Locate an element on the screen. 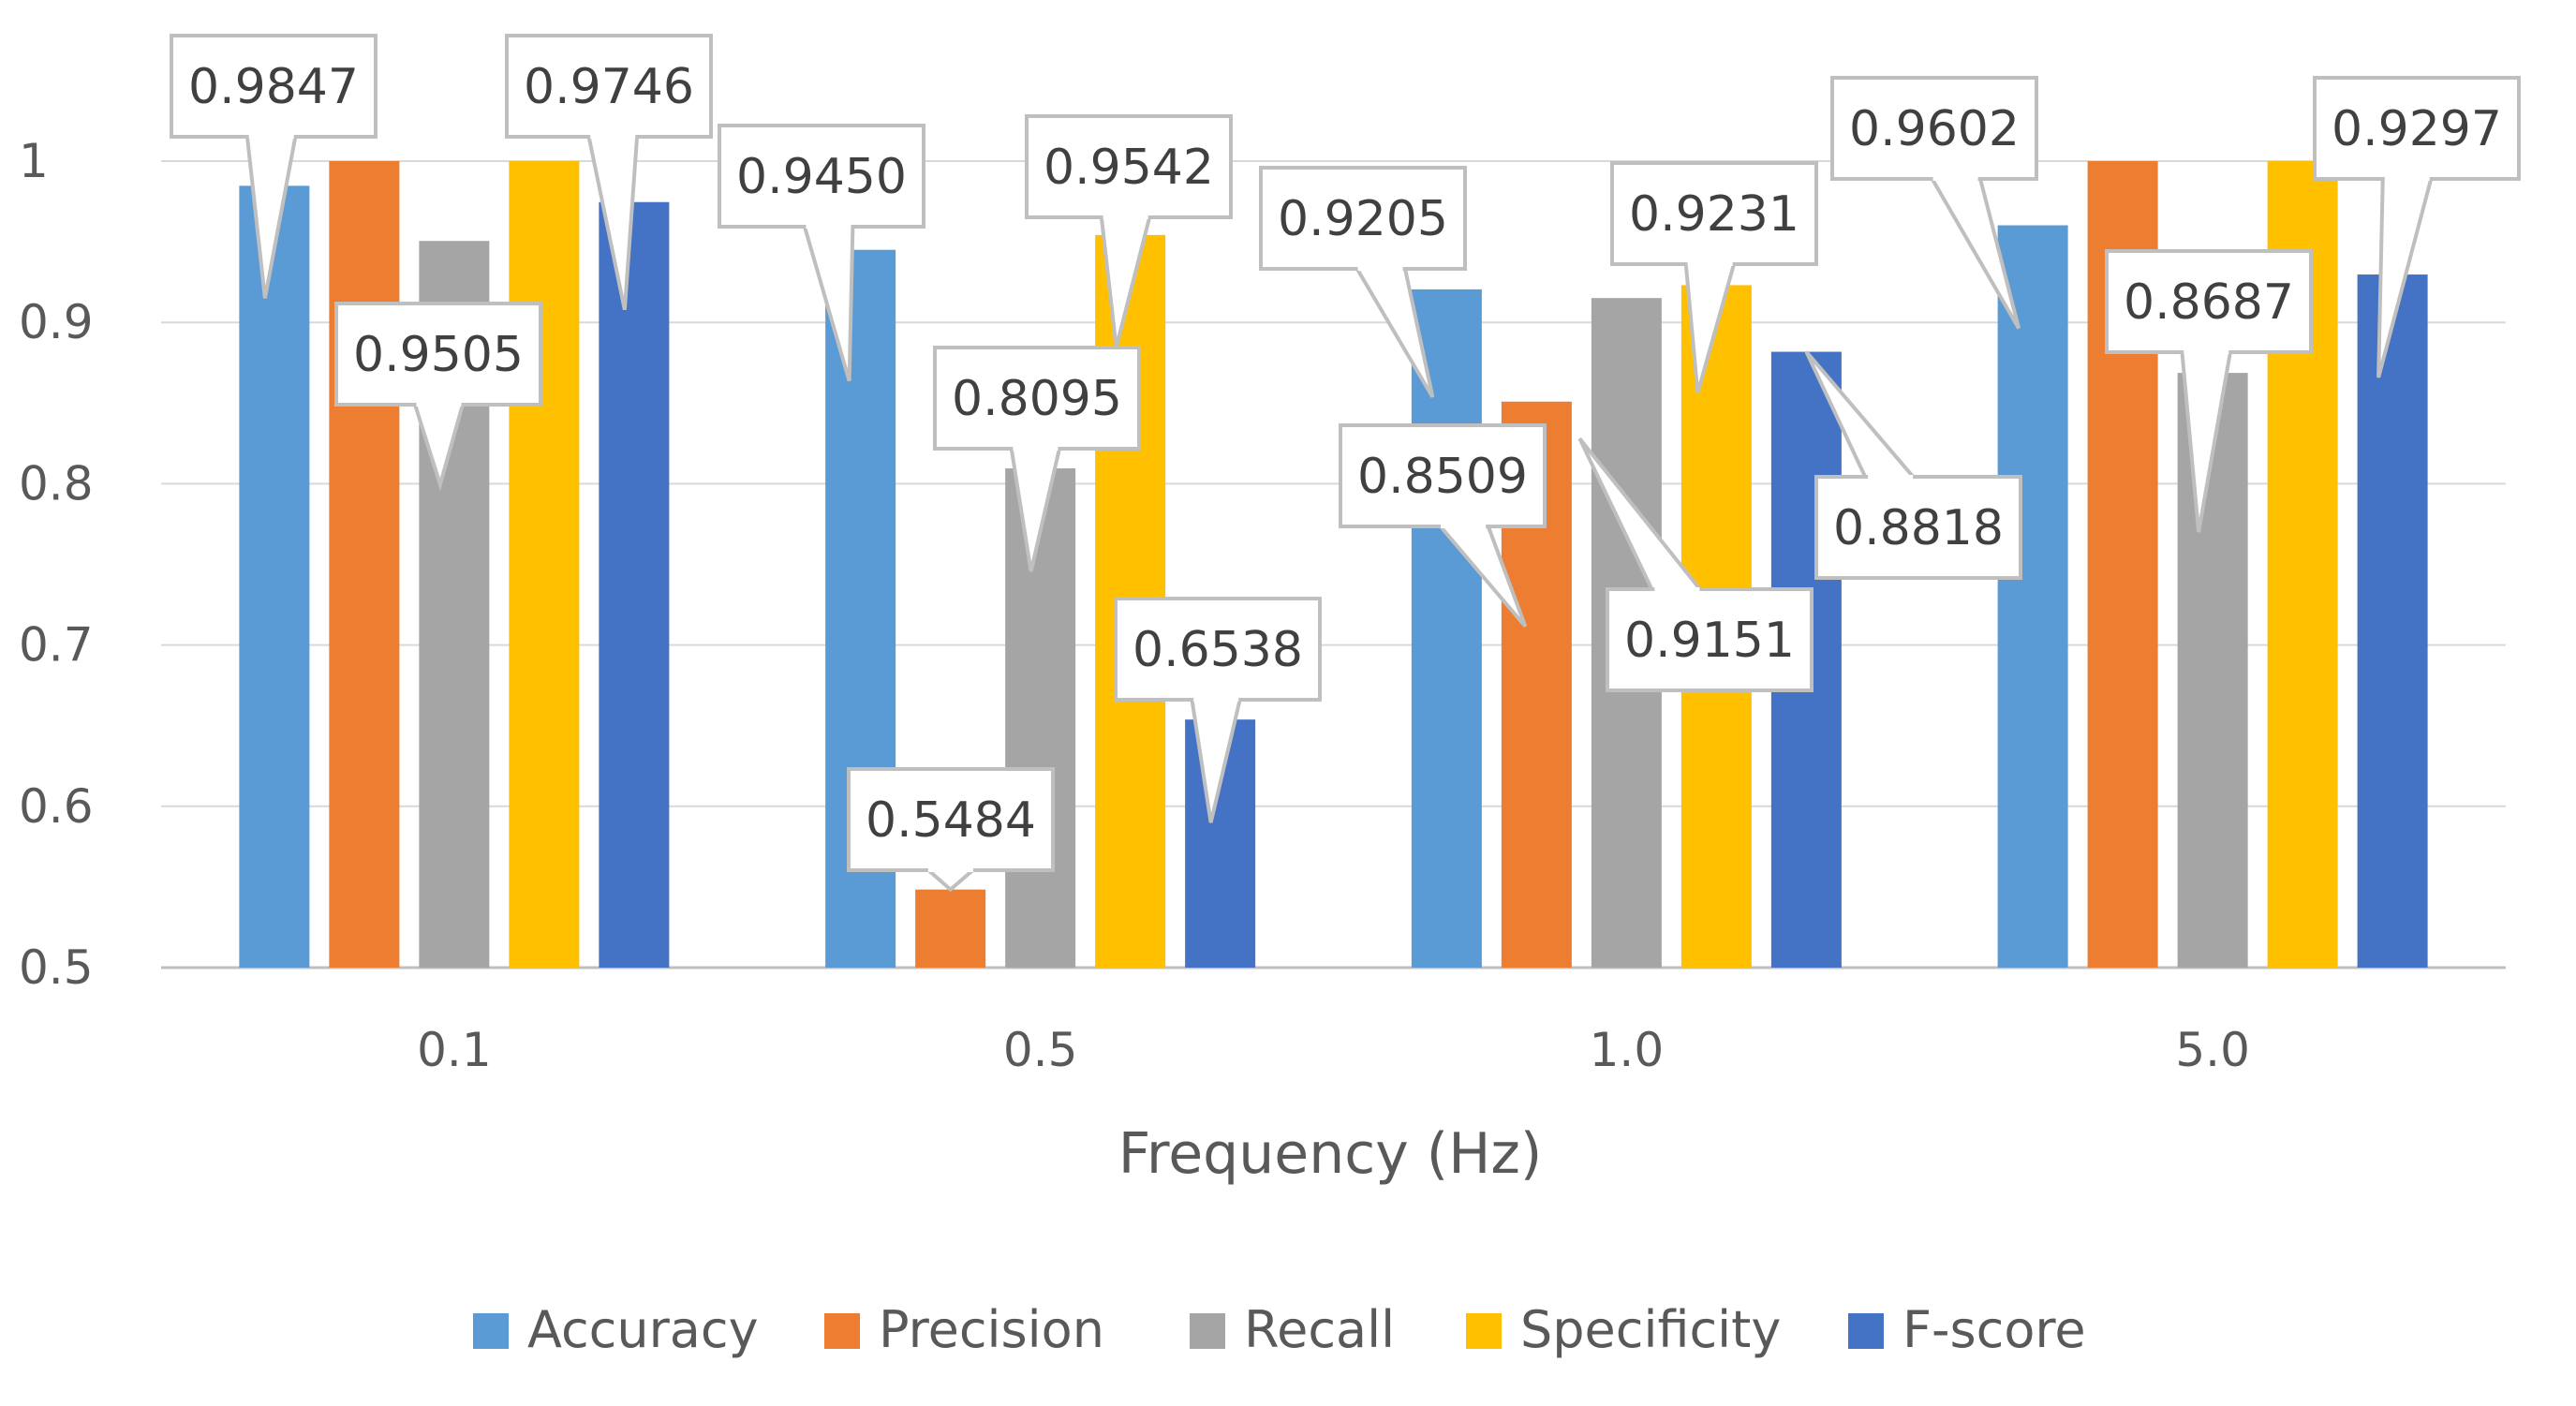  data-label: 0.9450 is located at coordinates (821, 177).